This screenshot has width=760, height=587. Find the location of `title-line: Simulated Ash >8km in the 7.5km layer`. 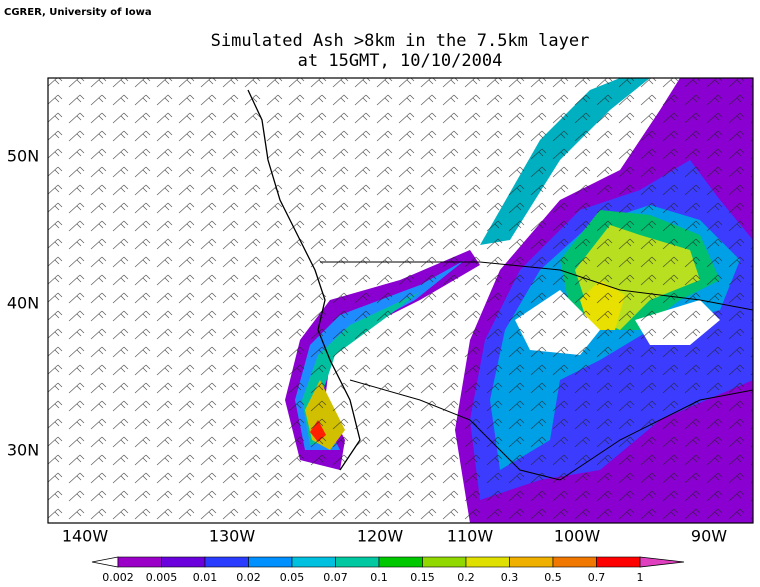

title-line: Simulated Ash >8km in the 7.5km layer is located at coordinates (400, 41).